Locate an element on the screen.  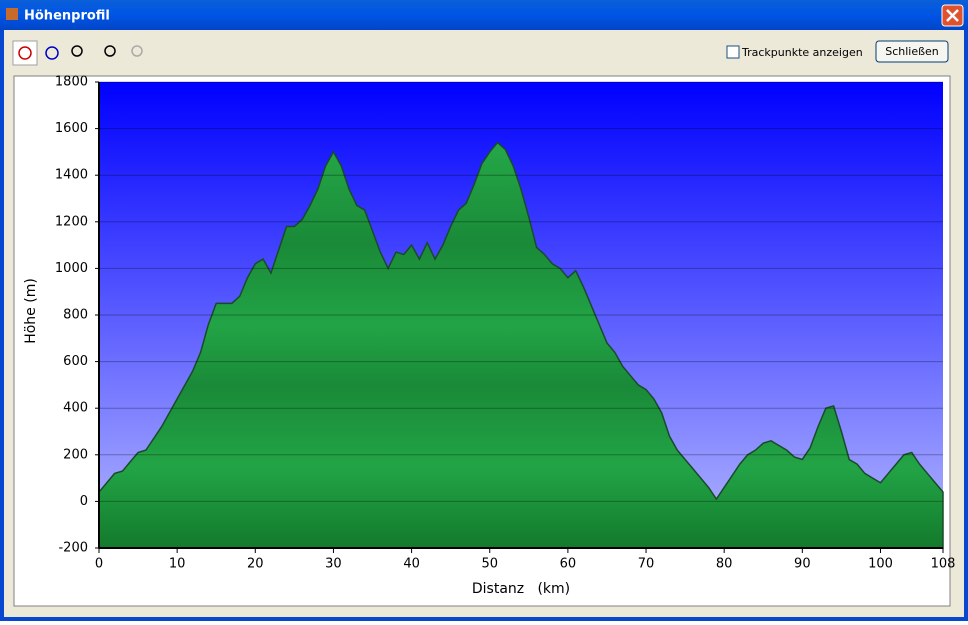
icon is located at coordinates (25, 53).